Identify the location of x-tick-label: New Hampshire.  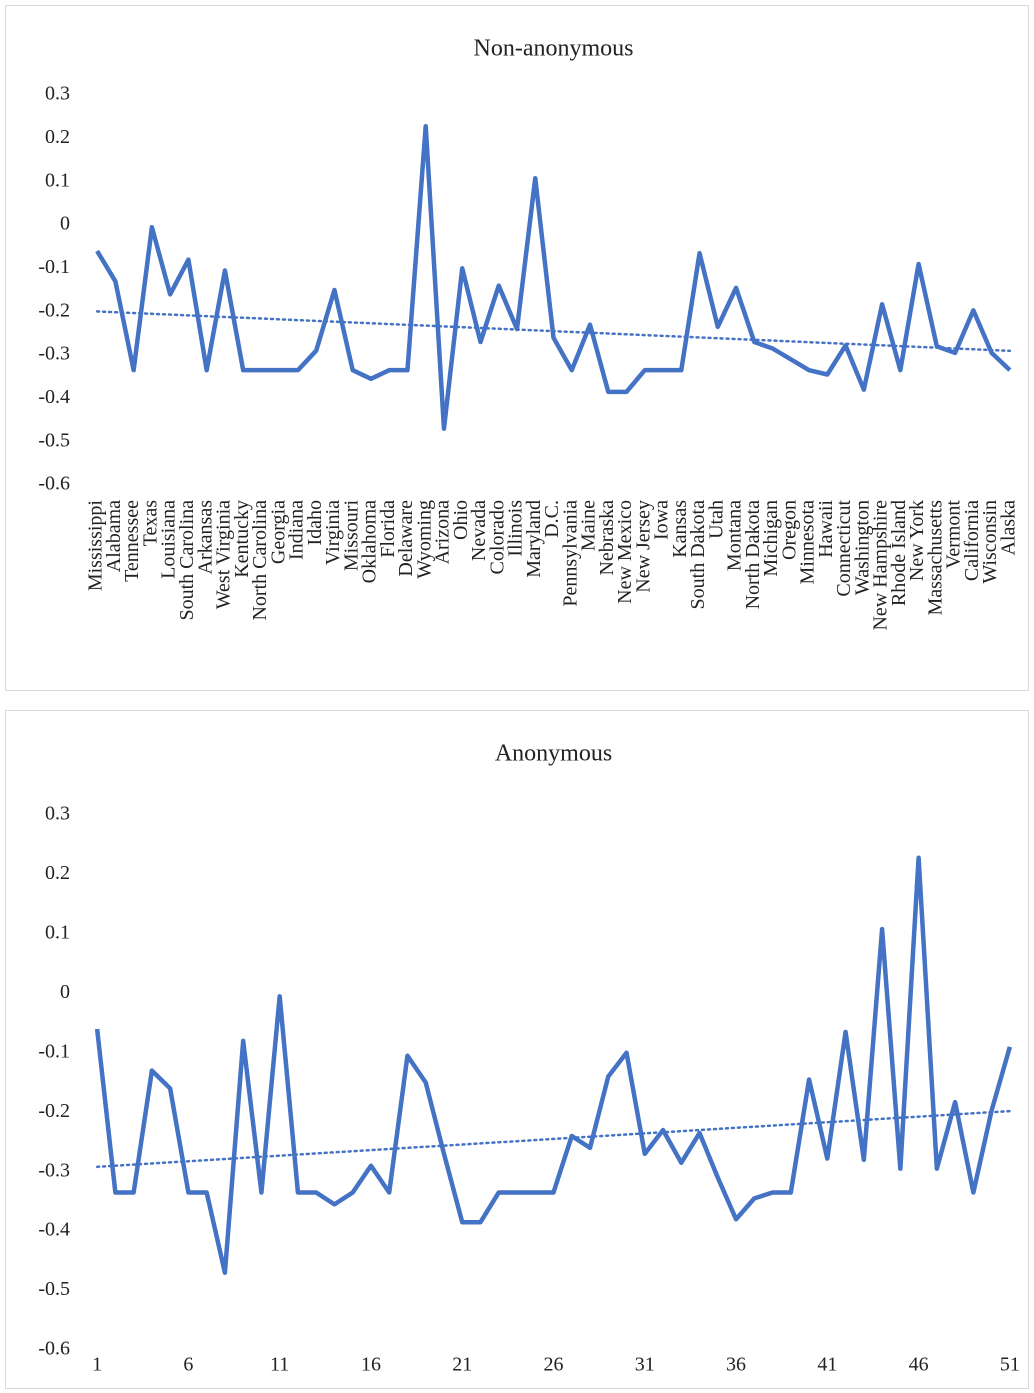
(881, 565).